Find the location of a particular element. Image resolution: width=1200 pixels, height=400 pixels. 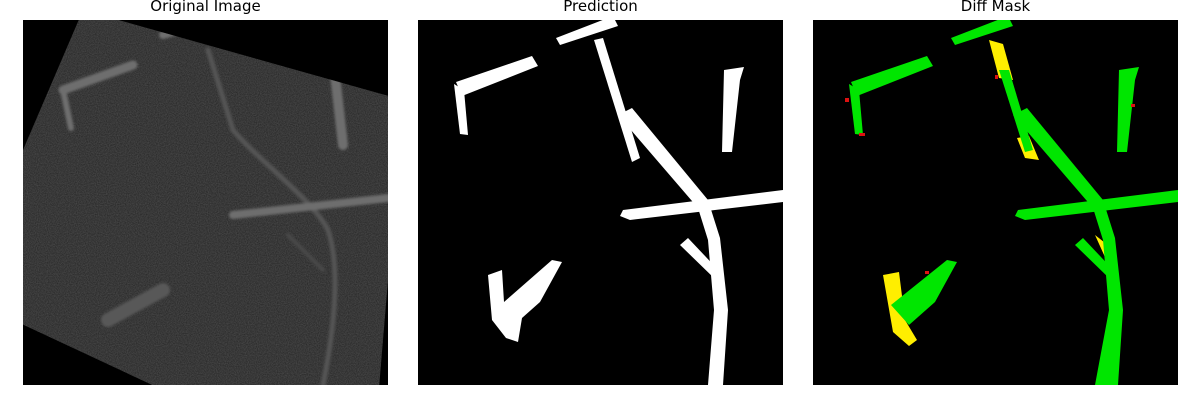

panel-title-diff-mask: Diff Mask is located at coordinates (995, 7).